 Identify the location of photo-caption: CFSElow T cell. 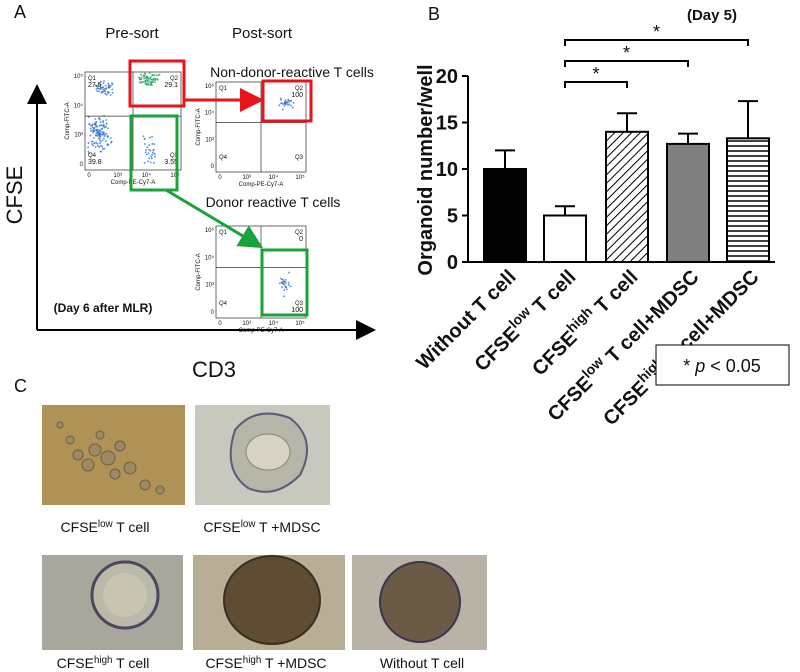
(105, 527).